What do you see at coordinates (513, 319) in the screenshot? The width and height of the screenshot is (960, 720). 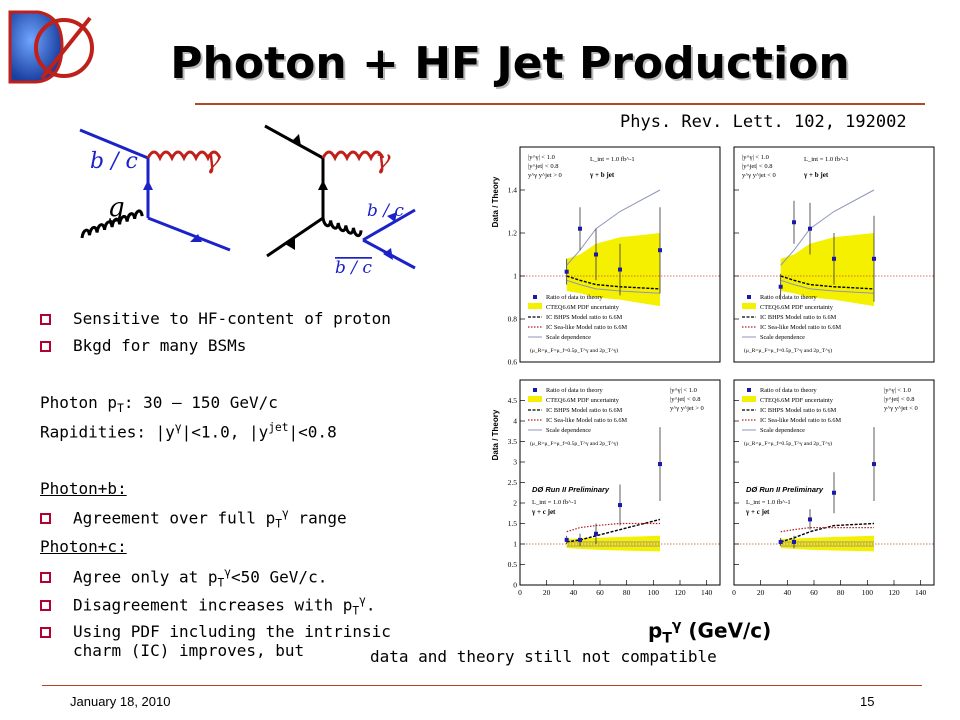 I see `y-tick-label: 0.8` at bounding box center [513, 319].